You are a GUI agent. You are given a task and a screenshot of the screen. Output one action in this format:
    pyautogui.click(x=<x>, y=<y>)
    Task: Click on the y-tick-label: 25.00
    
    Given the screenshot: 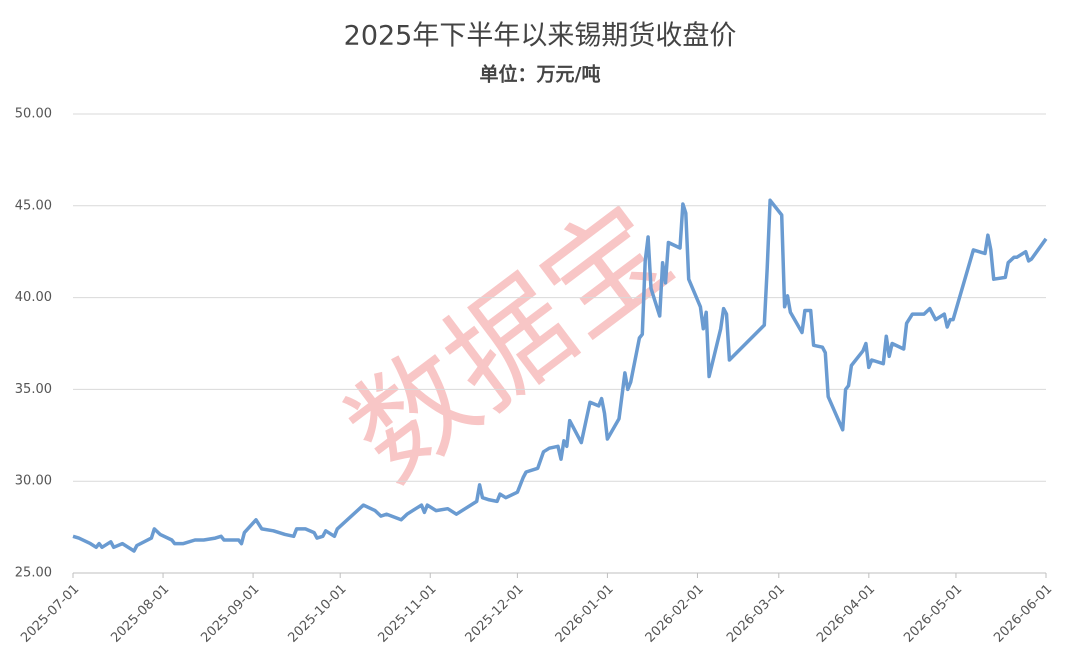 What is the action you would take?
    pyautogui.click(x=33, y=573)
    